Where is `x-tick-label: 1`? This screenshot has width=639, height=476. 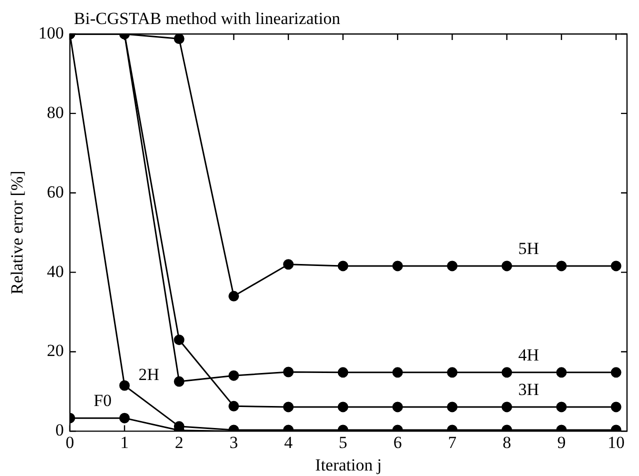 x-tick-label: 1 is located at coordinates (124, 442).